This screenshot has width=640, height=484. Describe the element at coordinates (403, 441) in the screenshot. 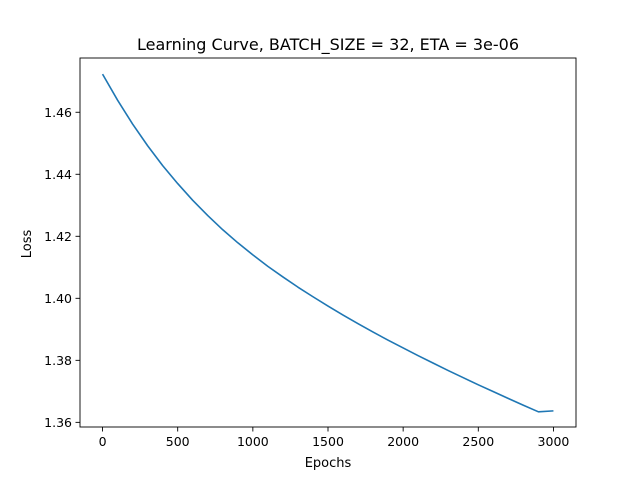

I see `x-tick-label: 2000` at that location.